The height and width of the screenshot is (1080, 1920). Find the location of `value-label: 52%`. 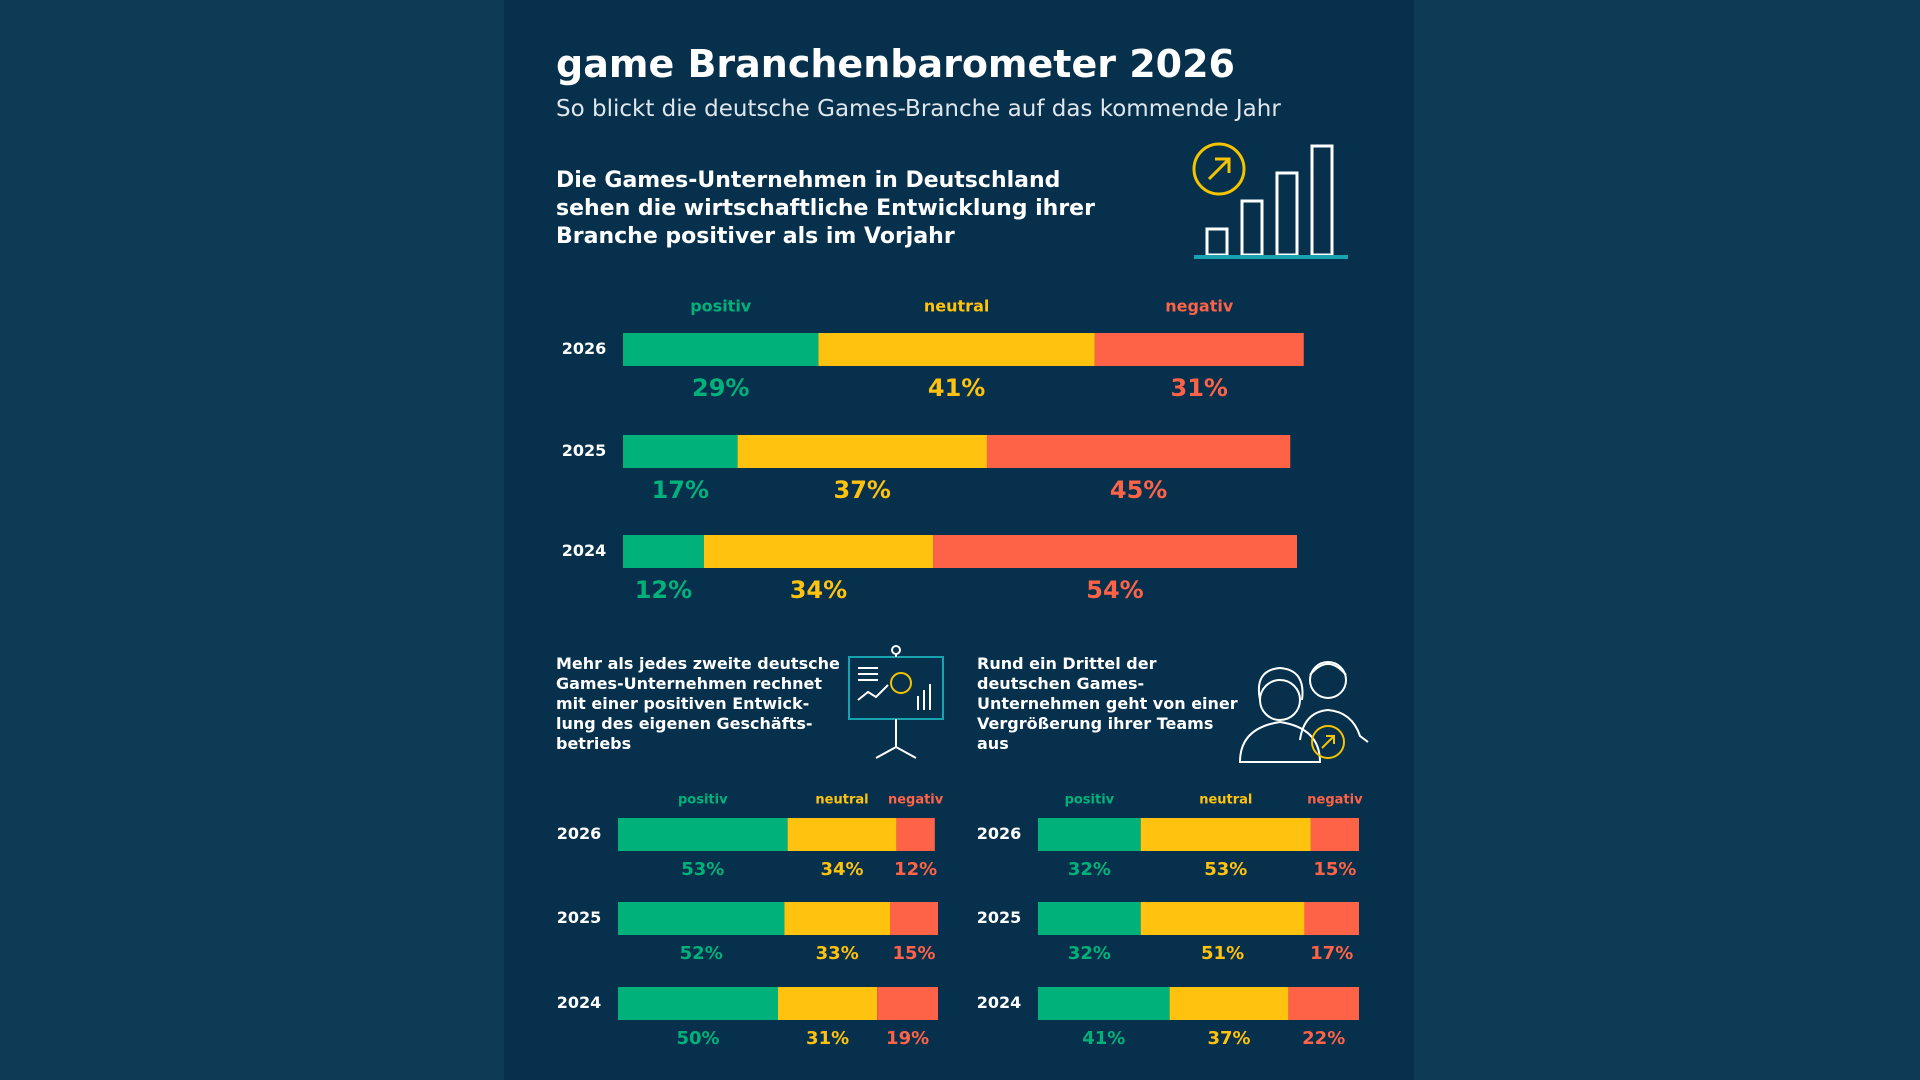

value-label: 52% is located at coordinates (701, 953).